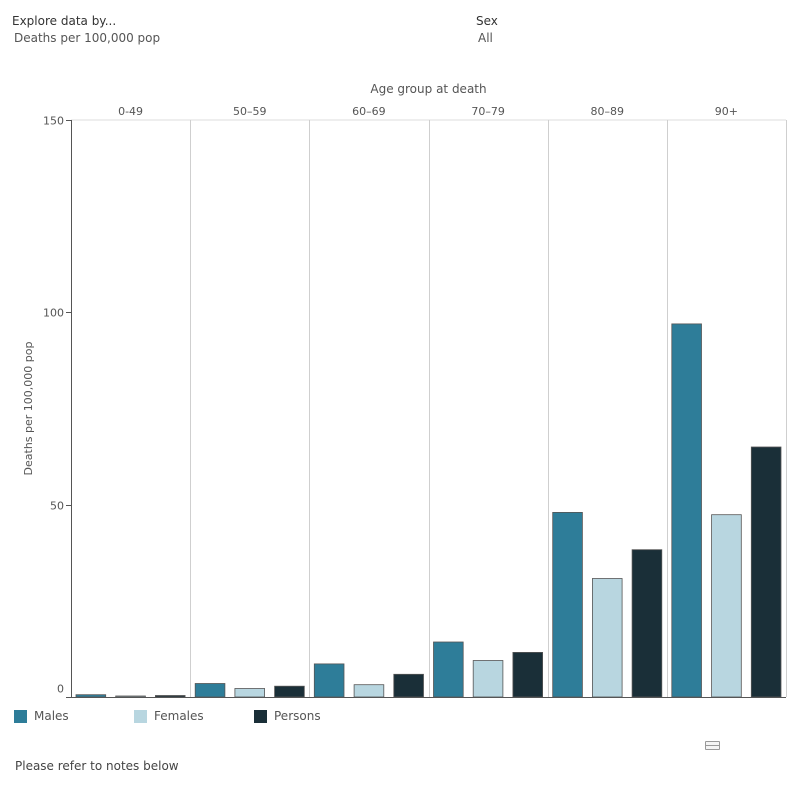 This screenshot has width=800, height=800. Describe the element at coordinates (60, 689) in the screenshot. I see `y-tick-label: 0` at that location.